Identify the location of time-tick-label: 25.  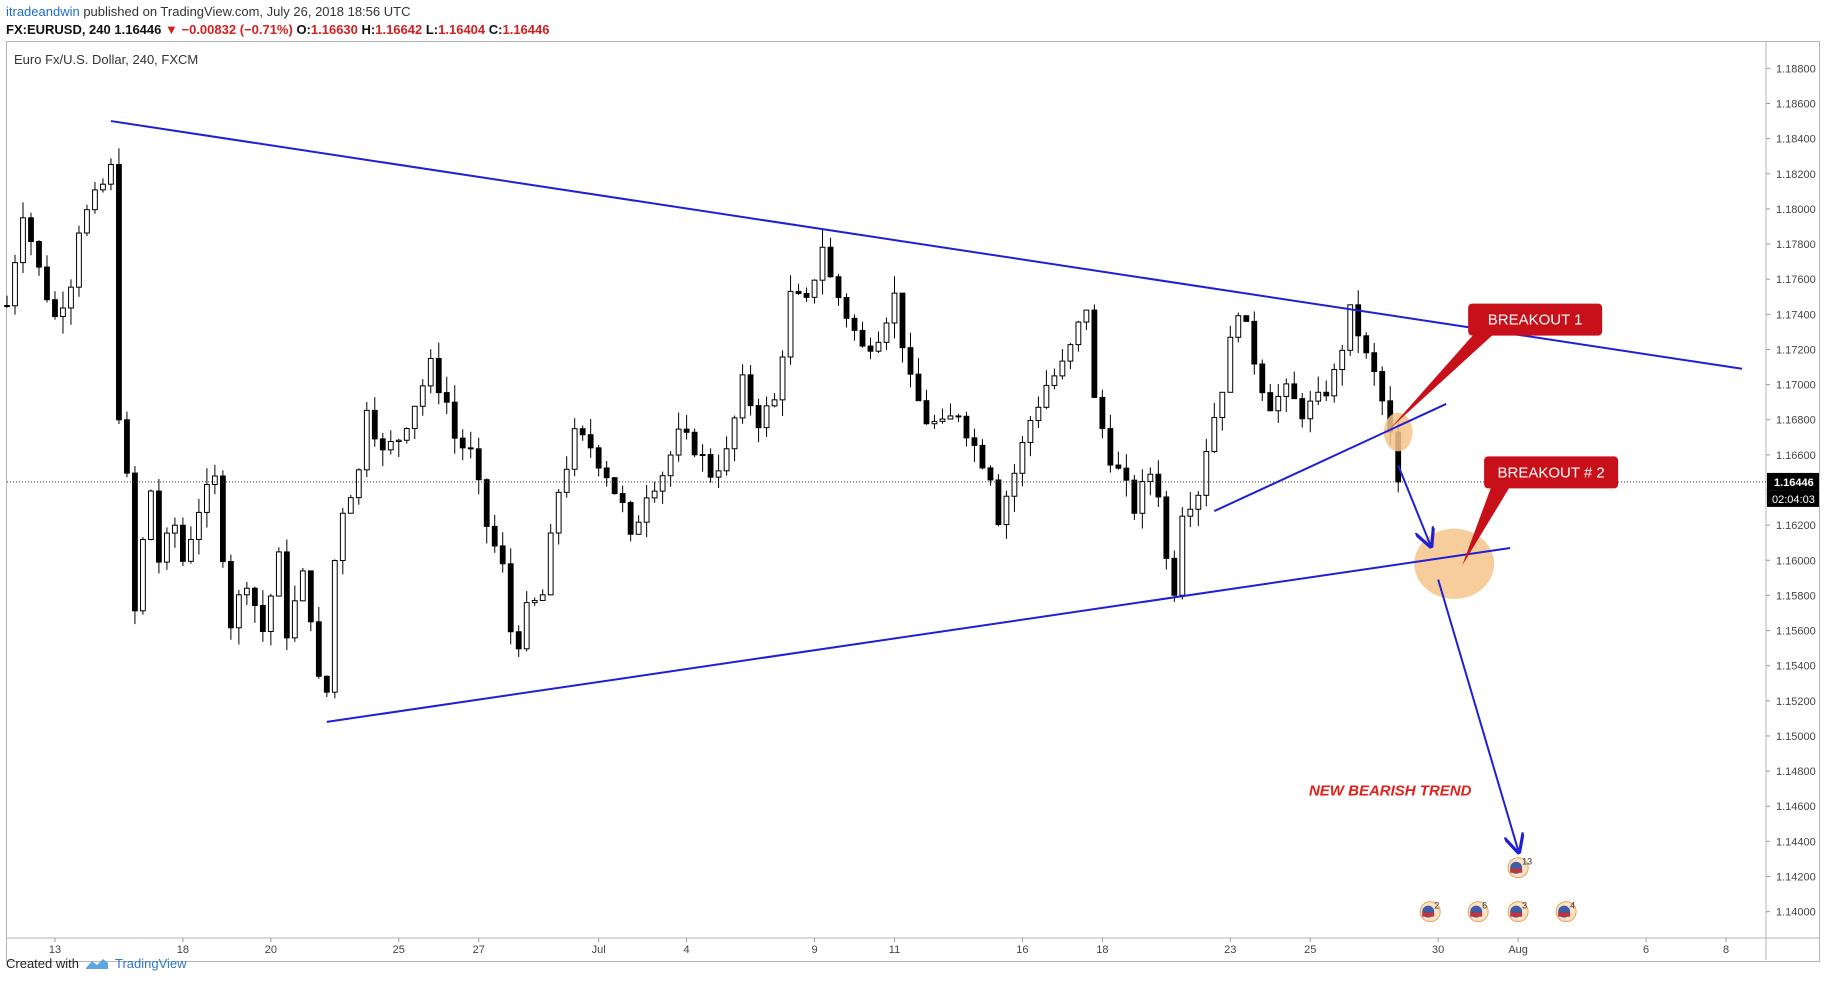
(1310, 950).